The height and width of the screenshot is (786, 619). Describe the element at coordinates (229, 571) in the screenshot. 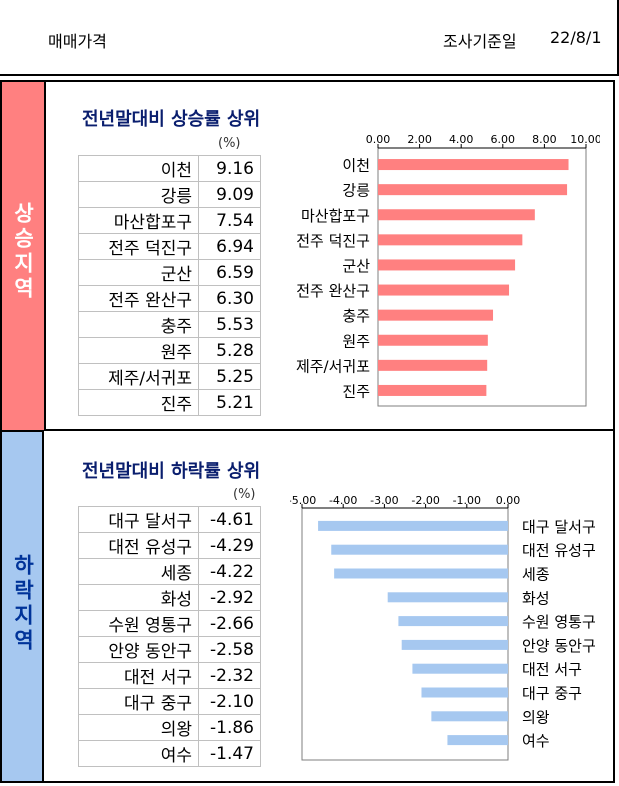

I see `rate-value-cell: -4.22` at that location.